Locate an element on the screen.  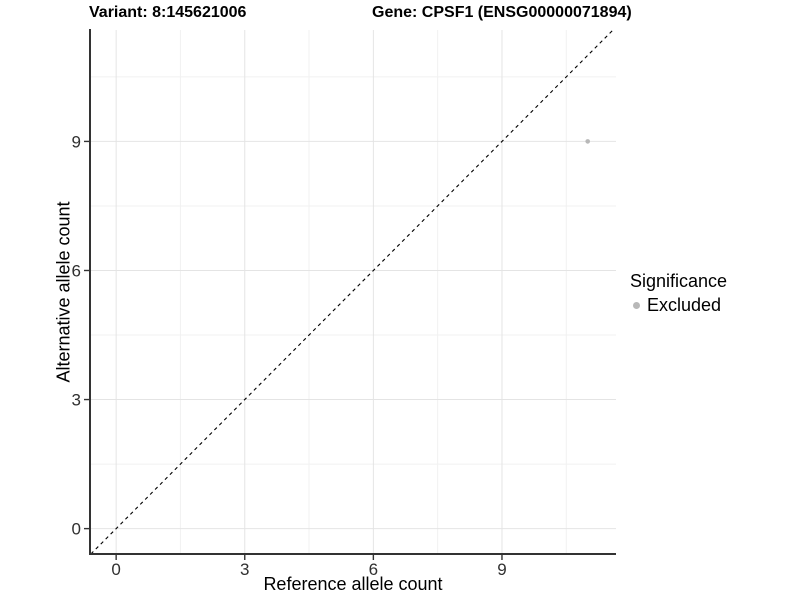
y-tick-label: 0 is located at coordinates (76, 529).